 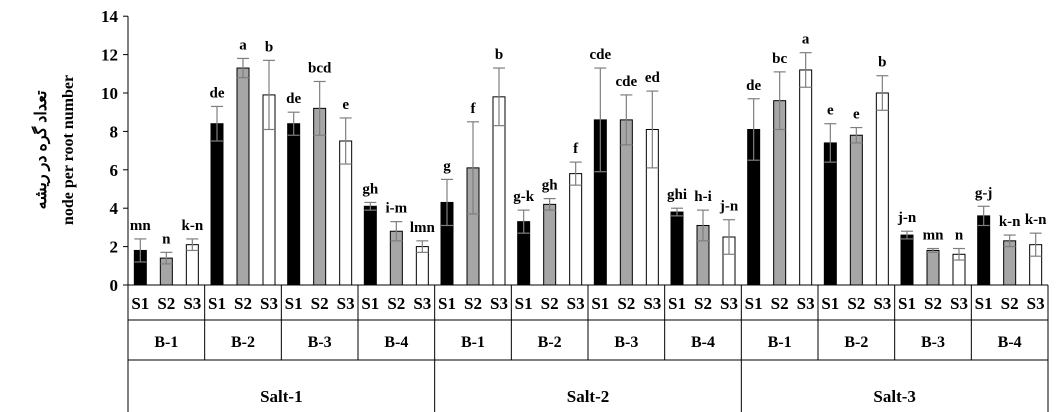 I want to click on y-tick-label: 8, so click(x=114, y=131).